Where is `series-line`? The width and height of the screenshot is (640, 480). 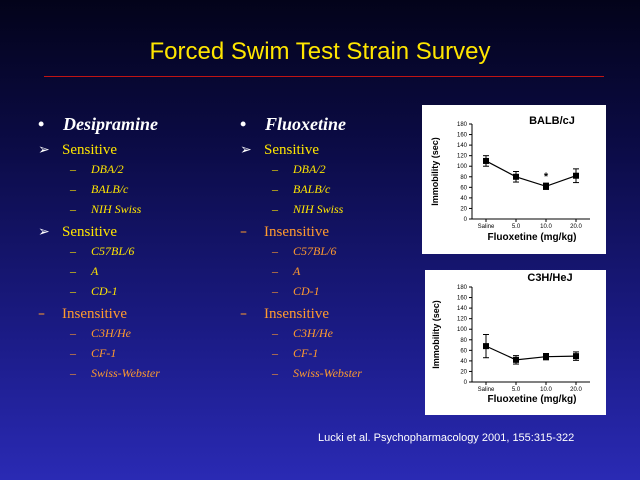 series-line is located at coordinates (531, 353).